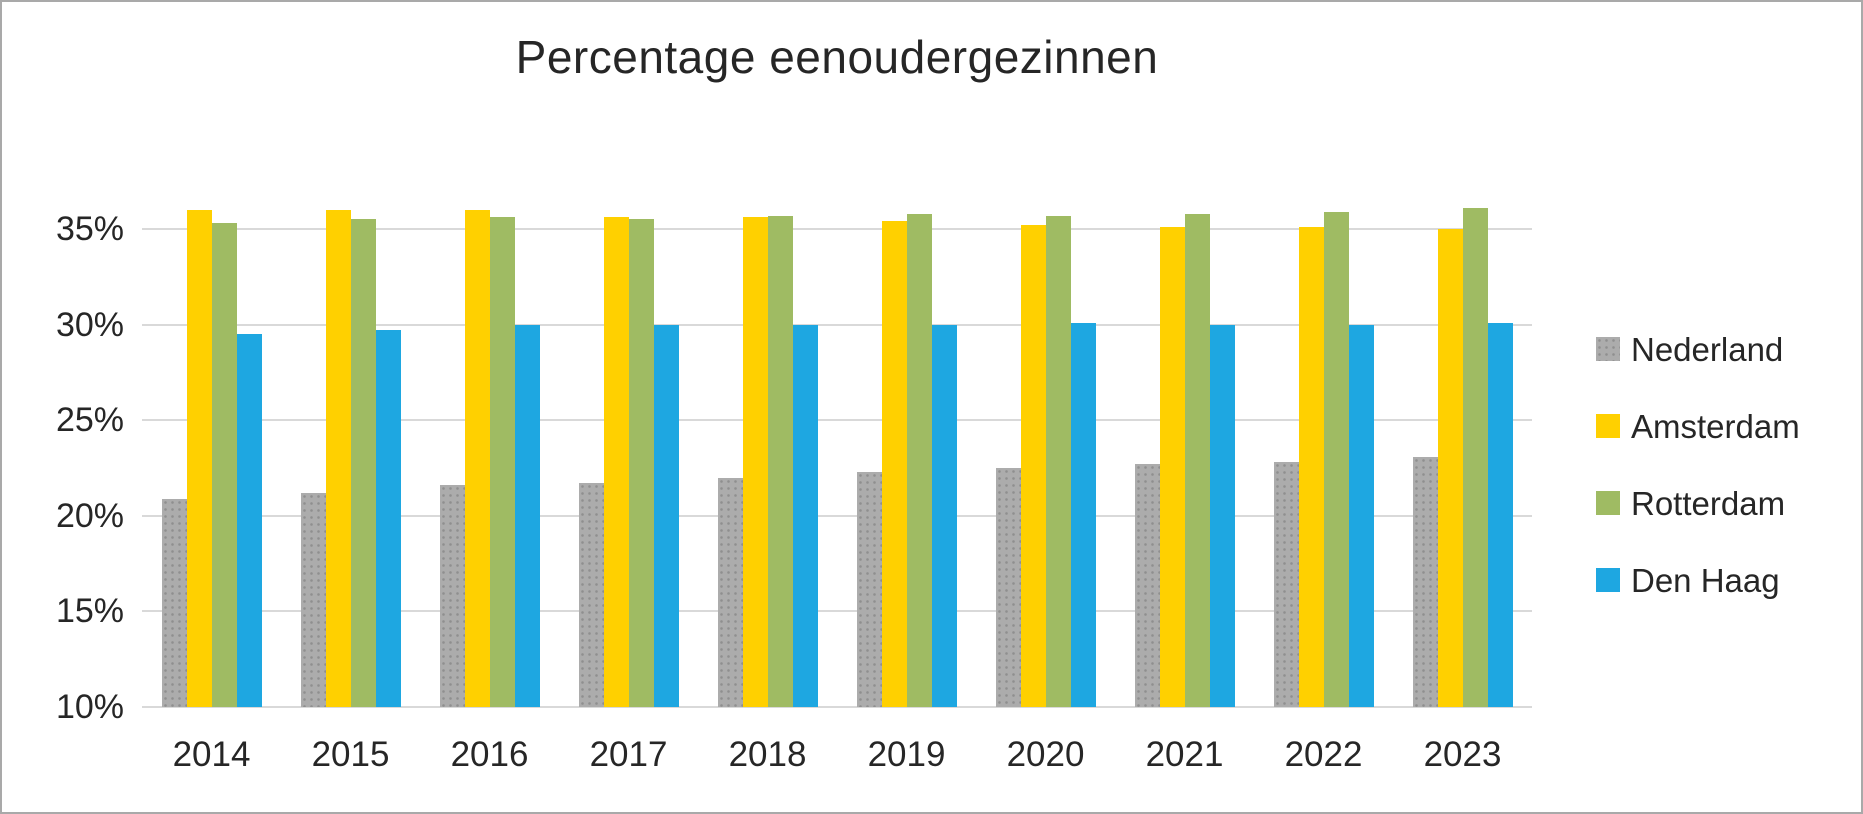  I want to click on x-tick-label-2022: 2022, so click(1323, 754).